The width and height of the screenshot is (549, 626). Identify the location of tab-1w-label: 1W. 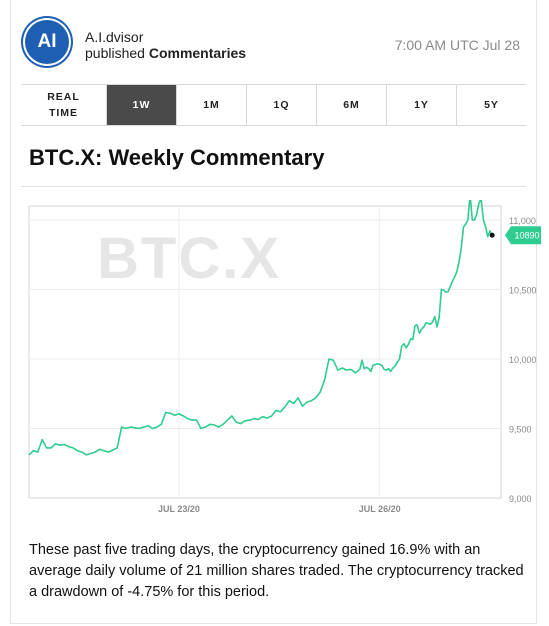
(141, 105).